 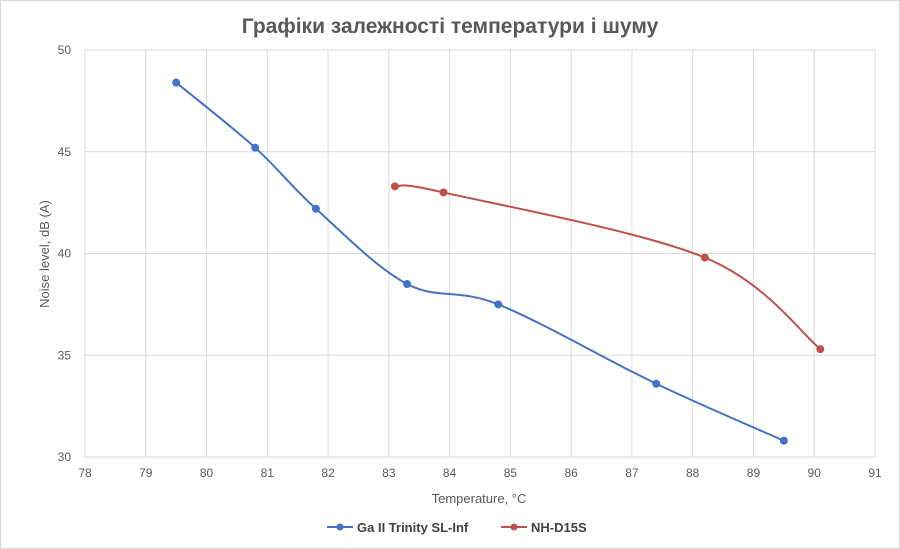 I want to click on x-tick-label: 89, so click(x=754, y=473).